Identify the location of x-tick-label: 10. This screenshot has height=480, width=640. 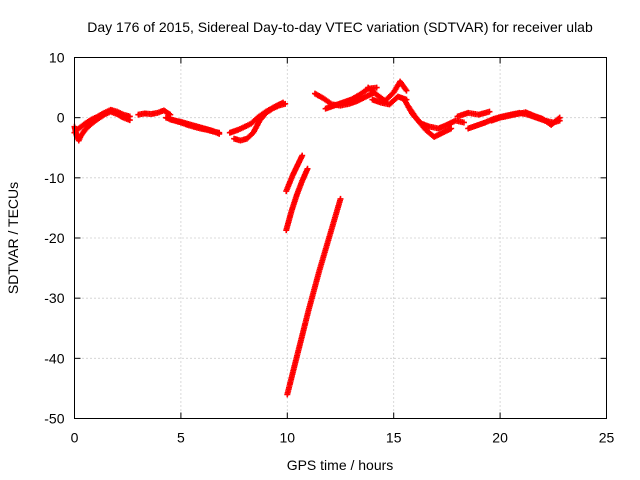
(288, 438).